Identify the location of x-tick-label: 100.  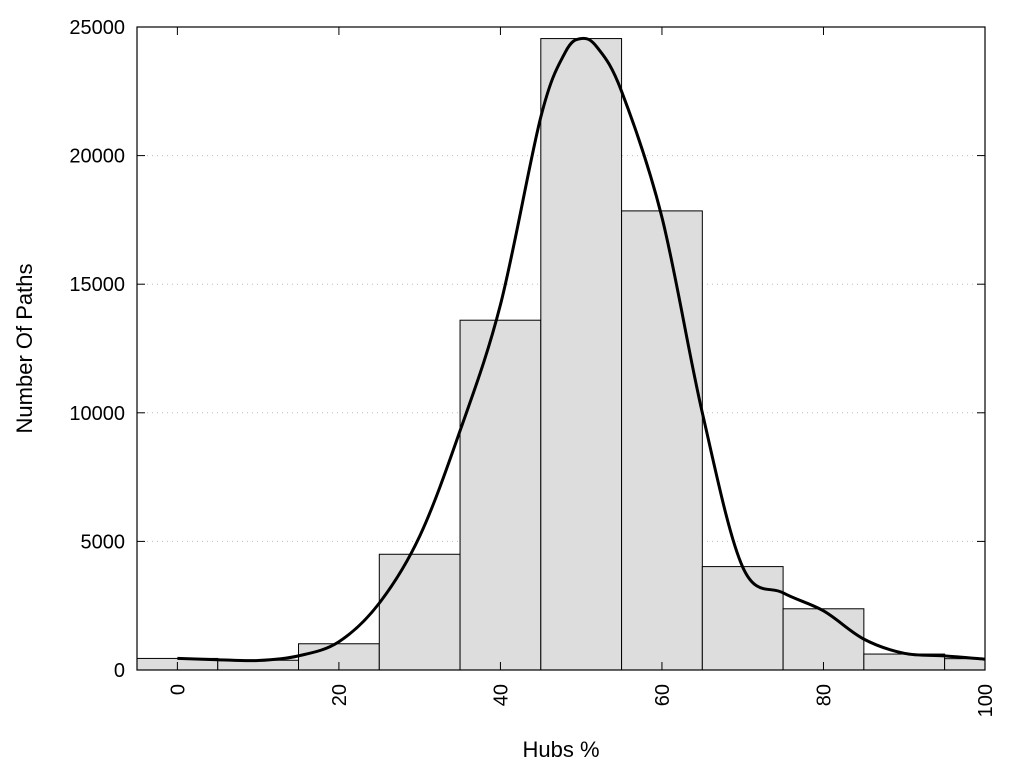
(986, 700).